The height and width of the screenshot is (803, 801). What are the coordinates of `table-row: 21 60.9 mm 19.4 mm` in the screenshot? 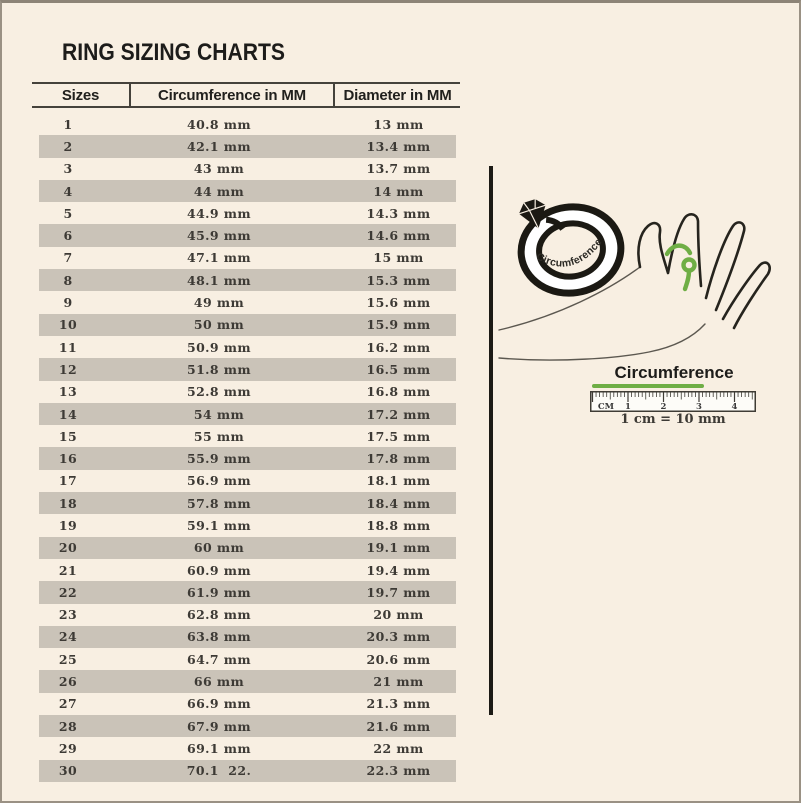 It's located at (247, 570).